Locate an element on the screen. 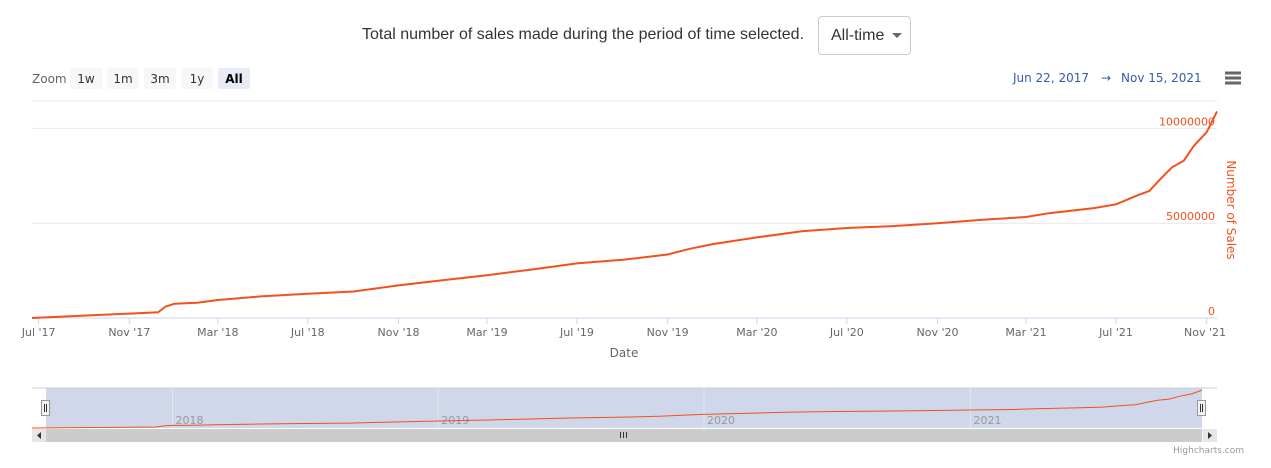 The image size is (1271, 468). zoom-button-1y: 1y is located at coordinates (197, 78).